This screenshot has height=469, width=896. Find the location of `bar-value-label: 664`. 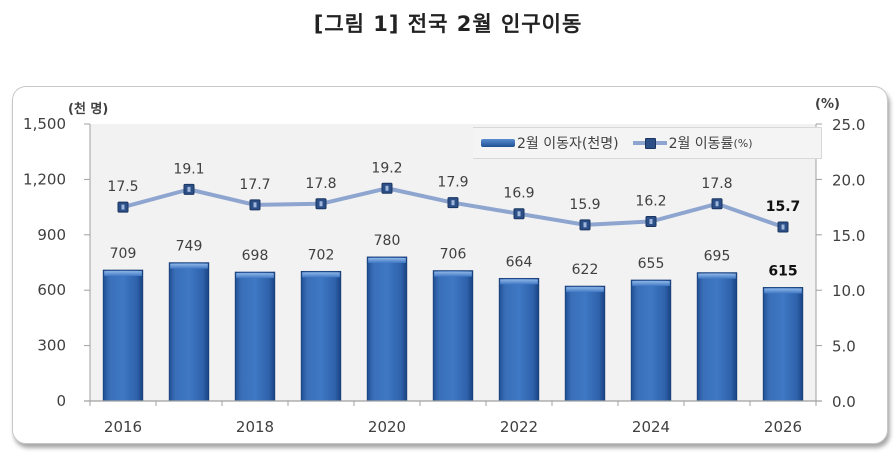

bar-value-label: 664 is located at coordinates (519, 262).